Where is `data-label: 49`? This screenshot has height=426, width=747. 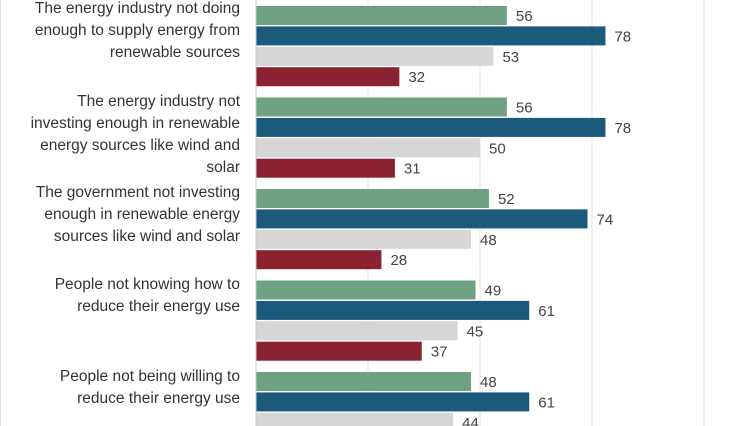
data-label: 49 is located at coordinates (493, 291).